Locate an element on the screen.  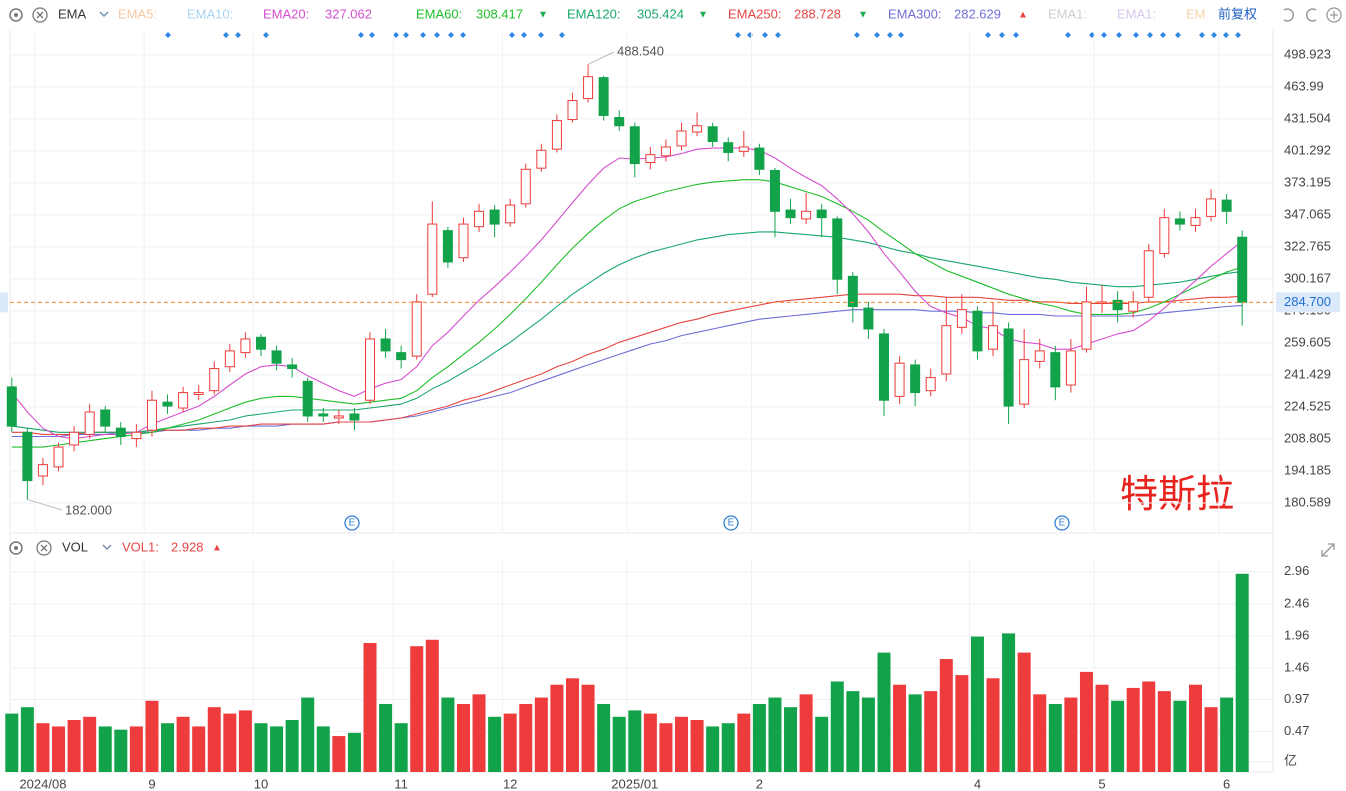
y-tick-label: 1.46 is located at coordinates (1296, 666).